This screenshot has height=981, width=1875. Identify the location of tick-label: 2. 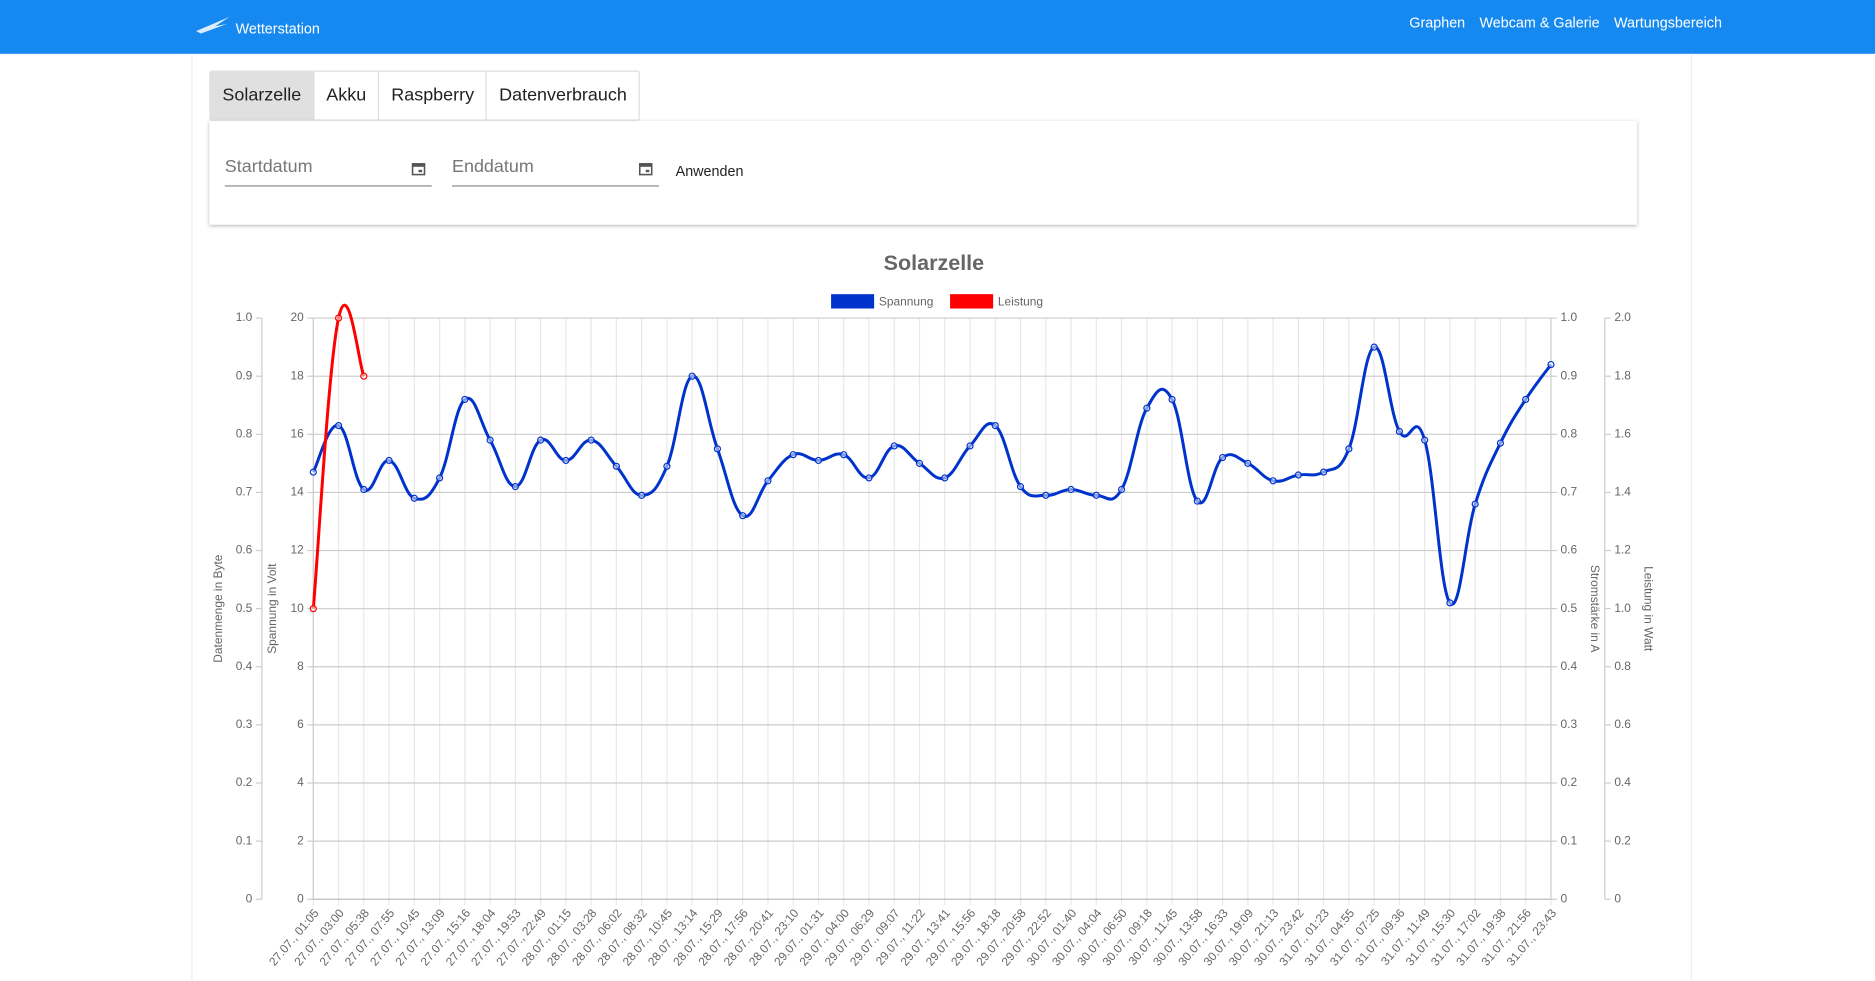
(300, 840).